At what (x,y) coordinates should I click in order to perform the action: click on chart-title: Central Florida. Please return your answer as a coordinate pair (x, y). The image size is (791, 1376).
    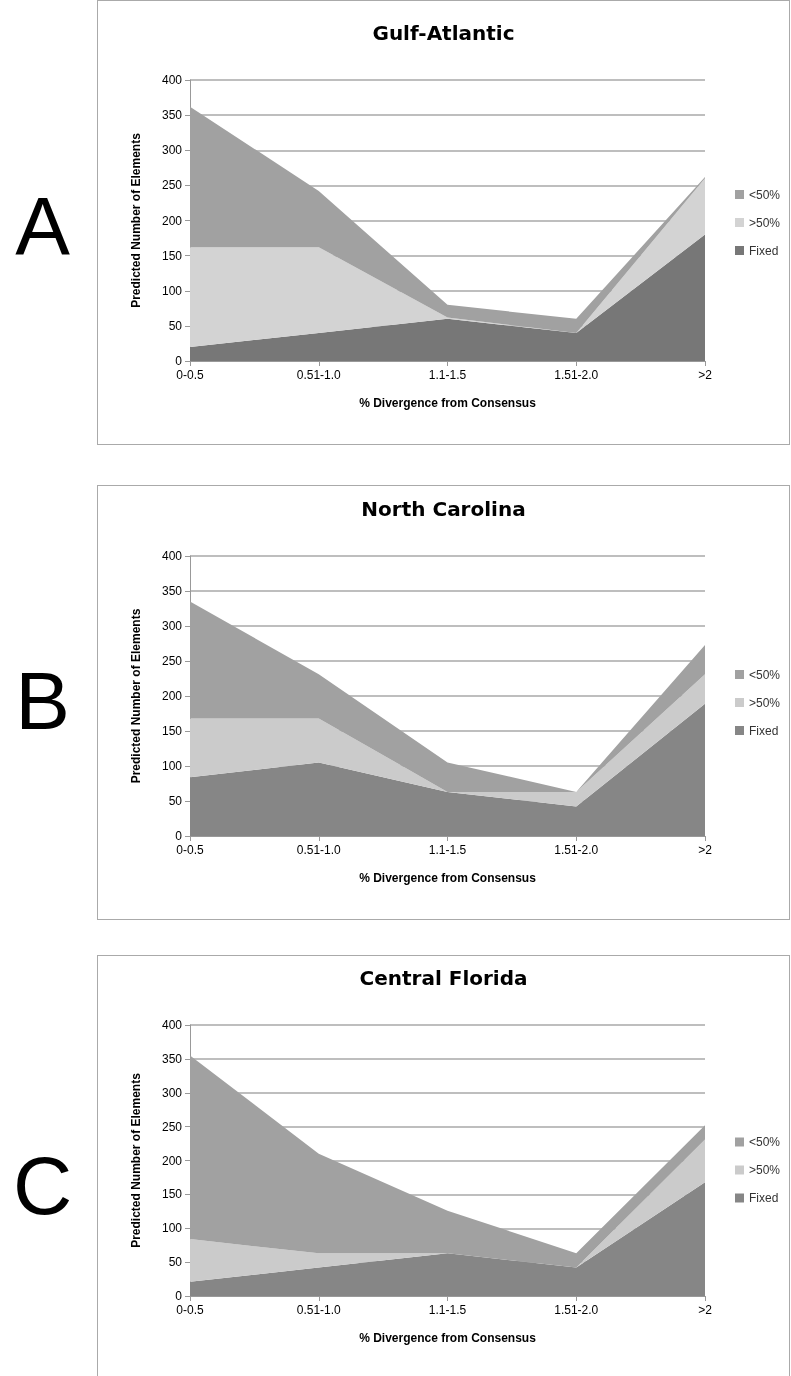
    Looking at the image, I should click on (443, 978).